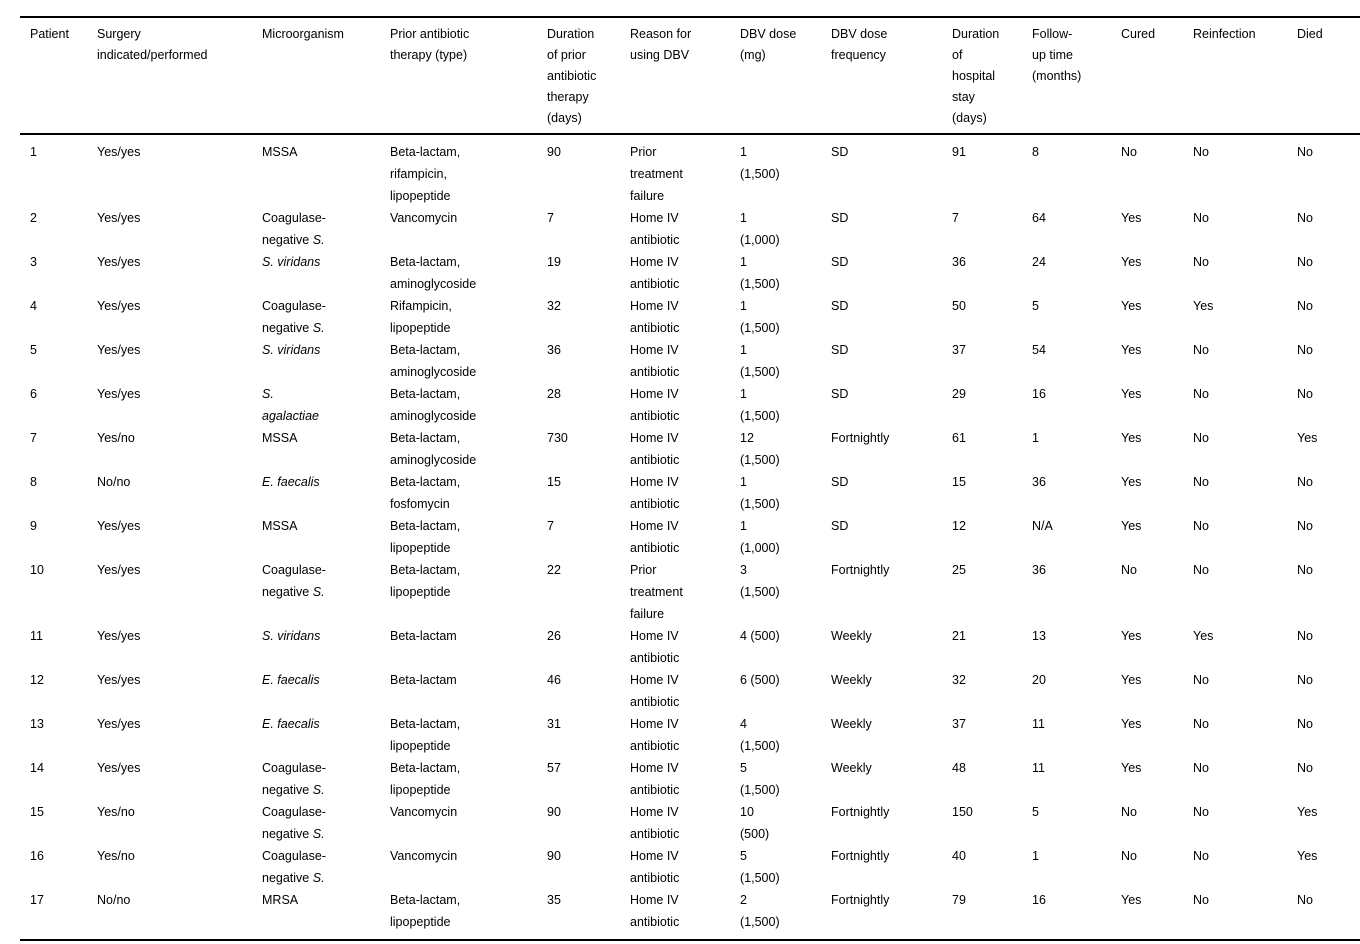  Describe the element at coordinates (1042, 526) in the screenshot. I see `table-cell: N/A` at that location.